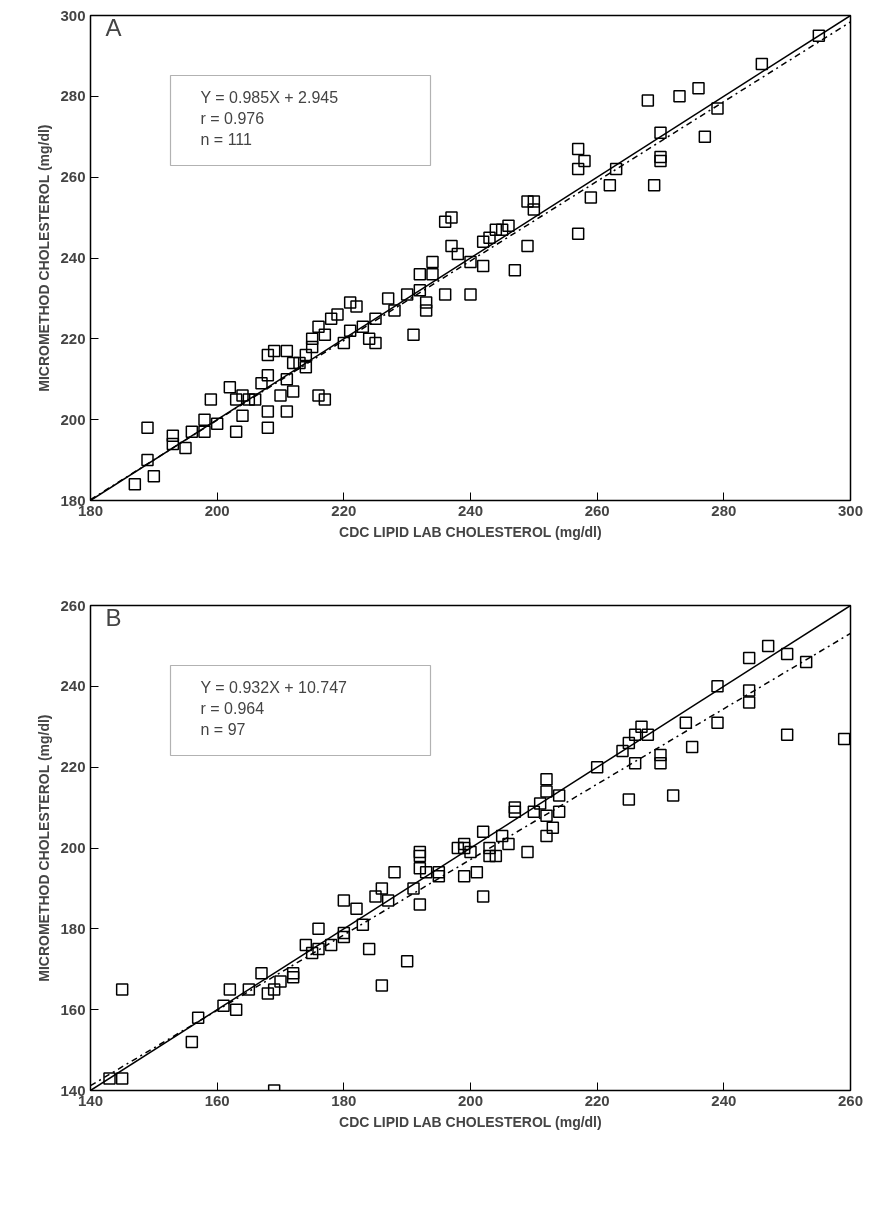 The image size is (896, 1211). What do you see at coordinates (73, 928) in the screenshot?
I see `y-tick-label: 180` at bounding box center [73, 928].